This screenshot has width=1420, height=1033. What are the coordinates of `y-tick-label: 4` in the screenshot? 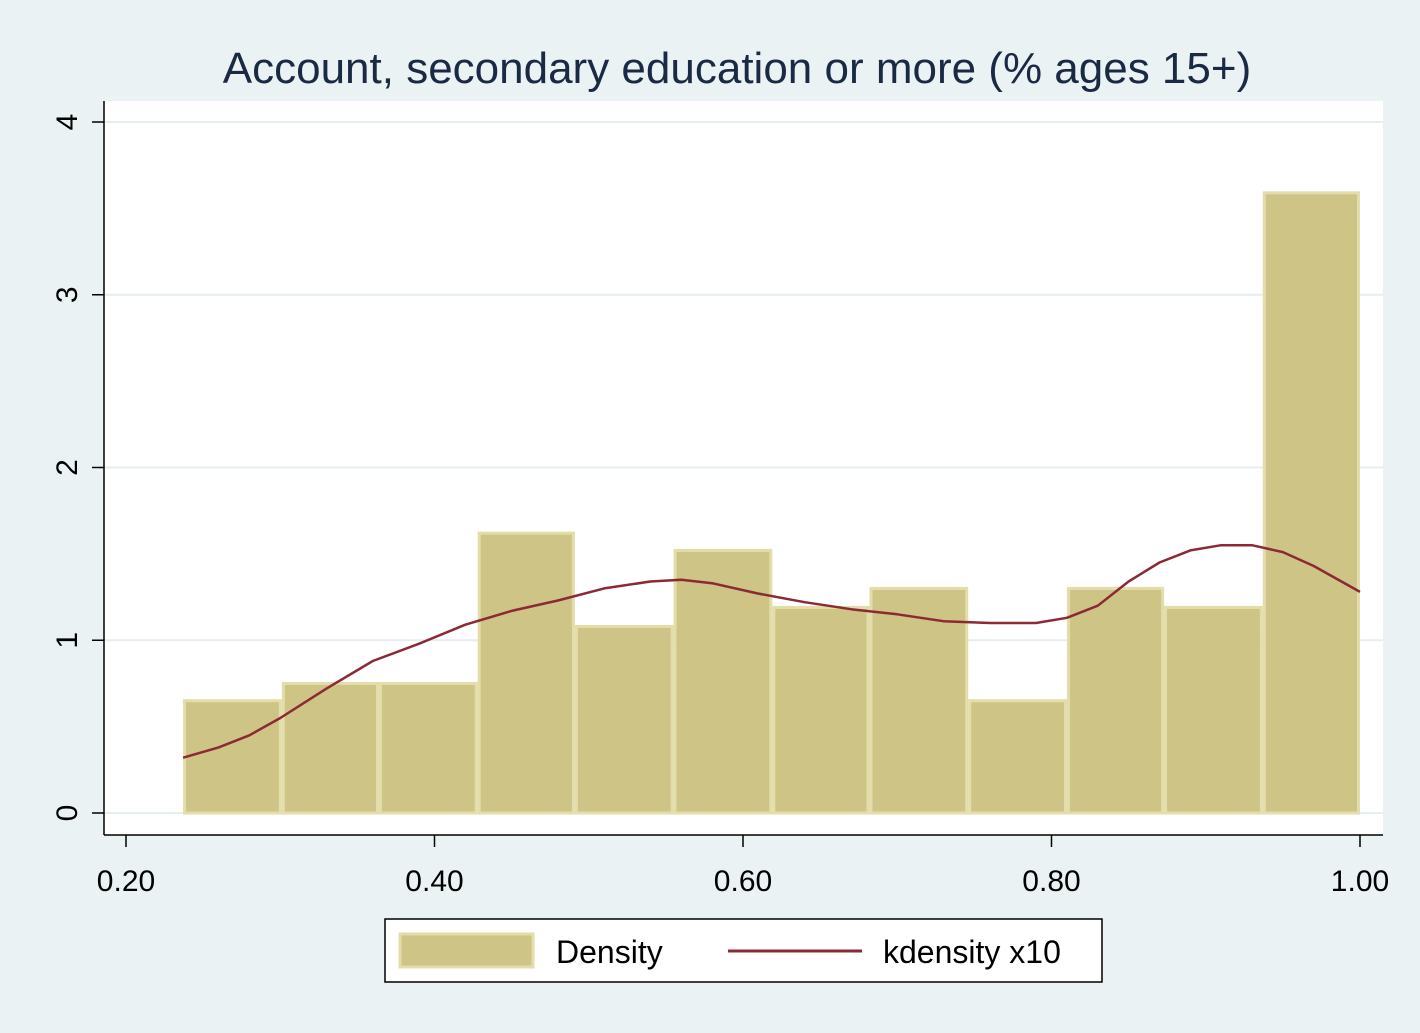 It's located at (67, 122).